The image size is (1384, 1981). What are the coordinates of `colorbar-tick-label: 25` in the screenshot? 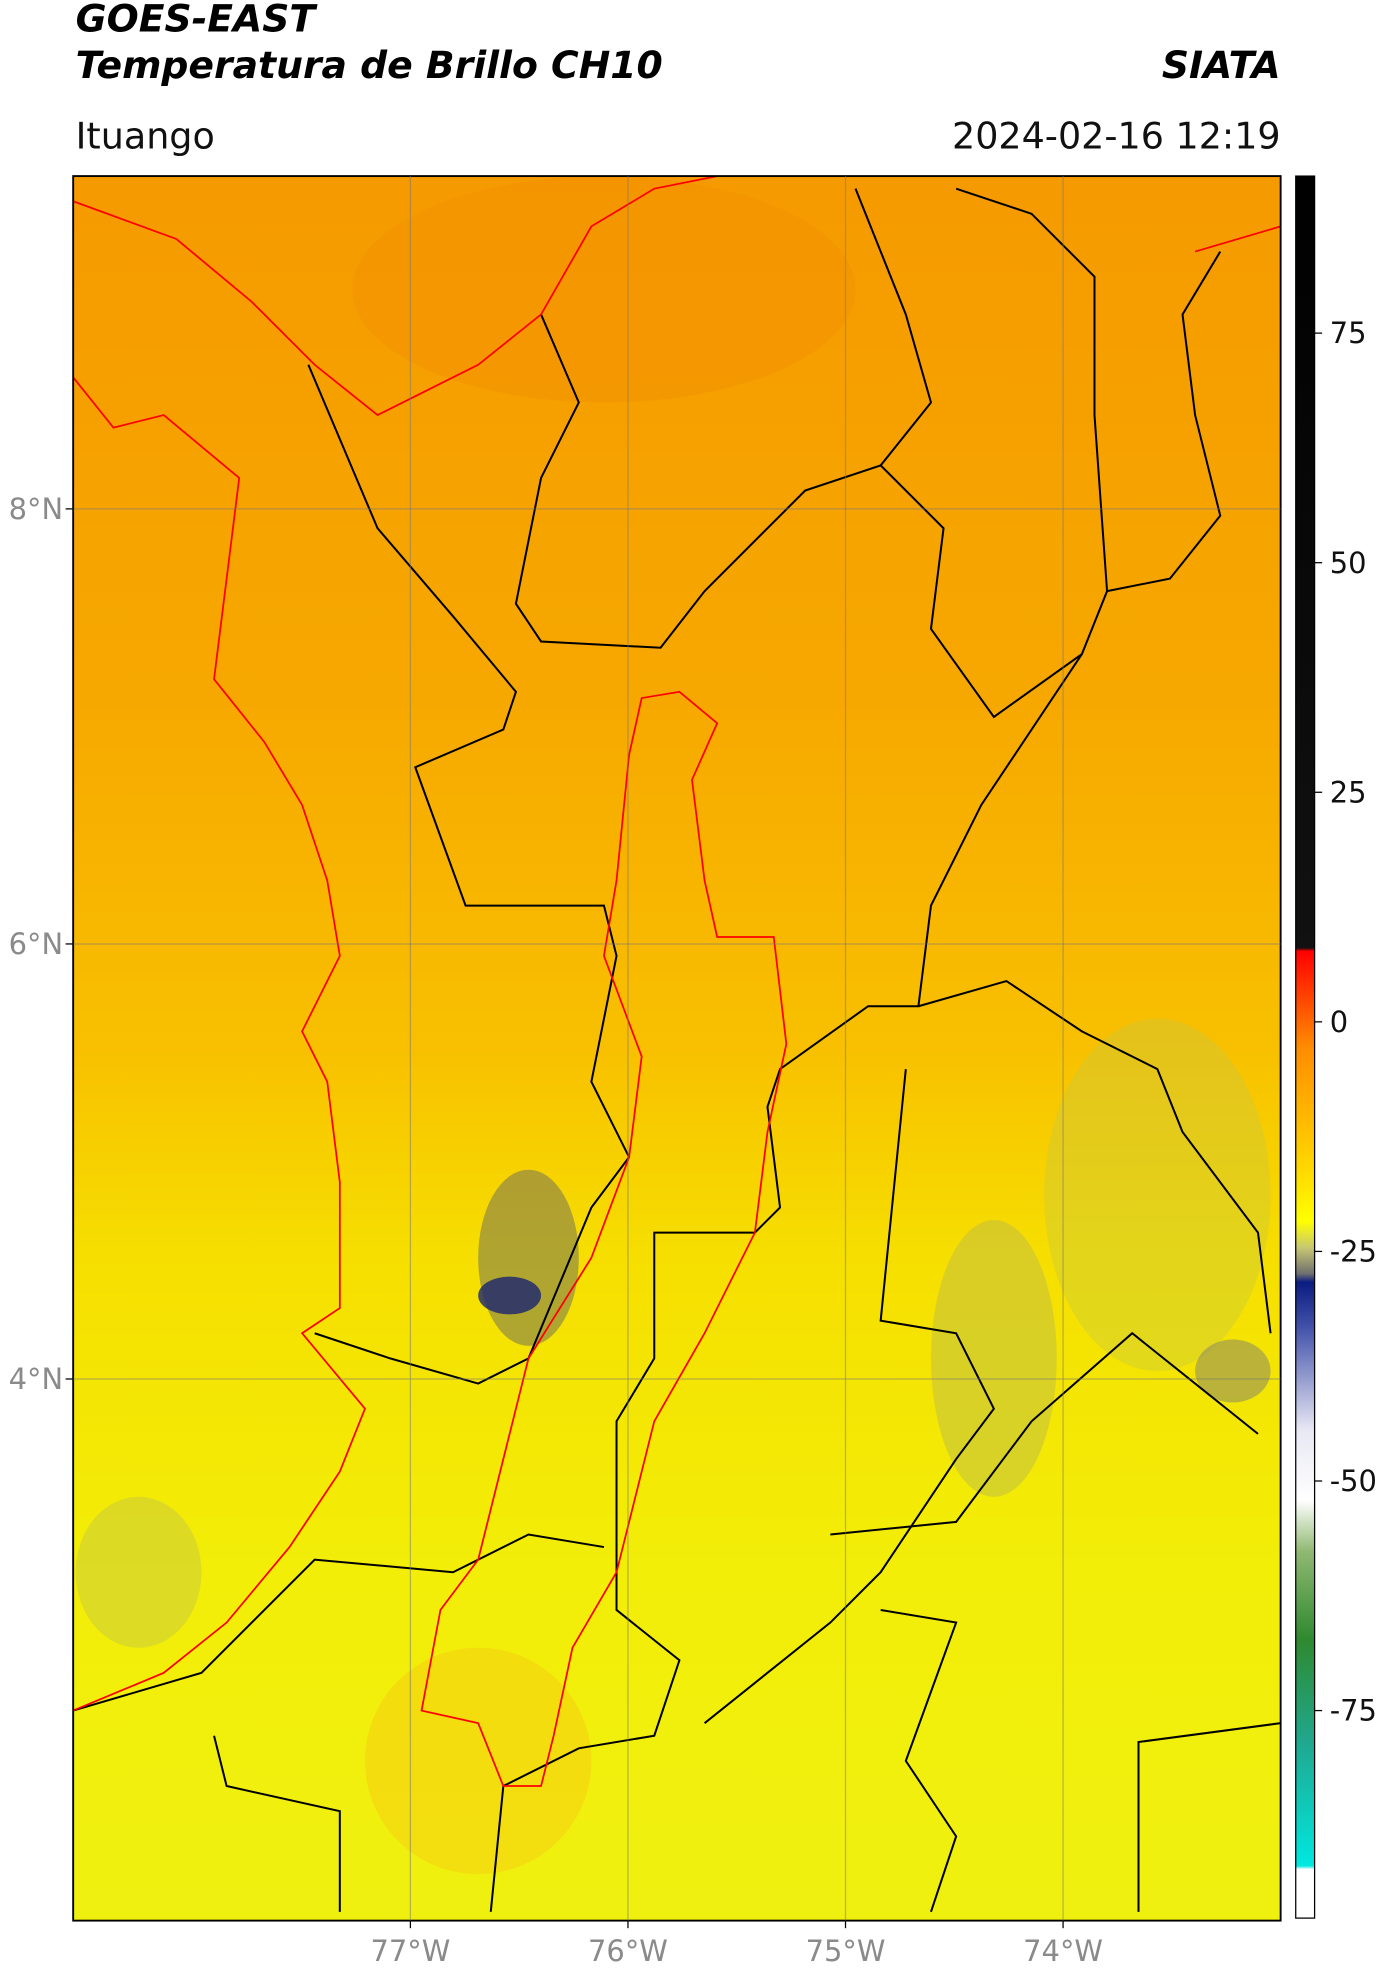 It's located at (1348, 792).